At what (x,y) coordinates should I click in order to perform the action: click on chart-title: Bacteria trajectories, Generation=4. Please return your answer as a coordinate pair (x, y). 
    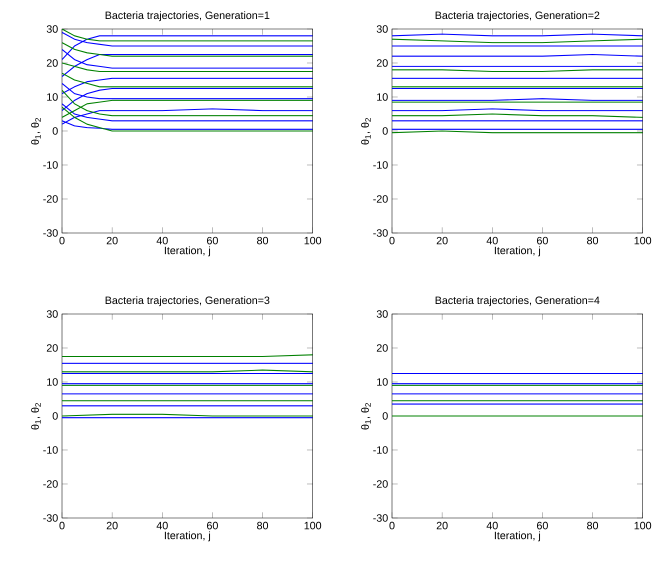
    Looking at the image, I should click on (518, 301).